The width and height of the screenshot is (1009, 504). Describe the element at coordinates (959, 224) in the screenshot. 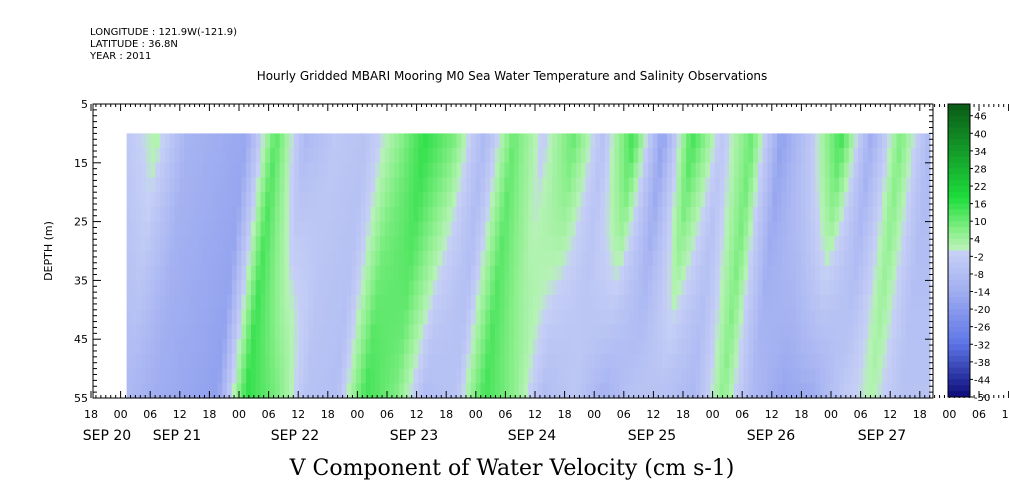

I see `colorbar-swatch` at that location.